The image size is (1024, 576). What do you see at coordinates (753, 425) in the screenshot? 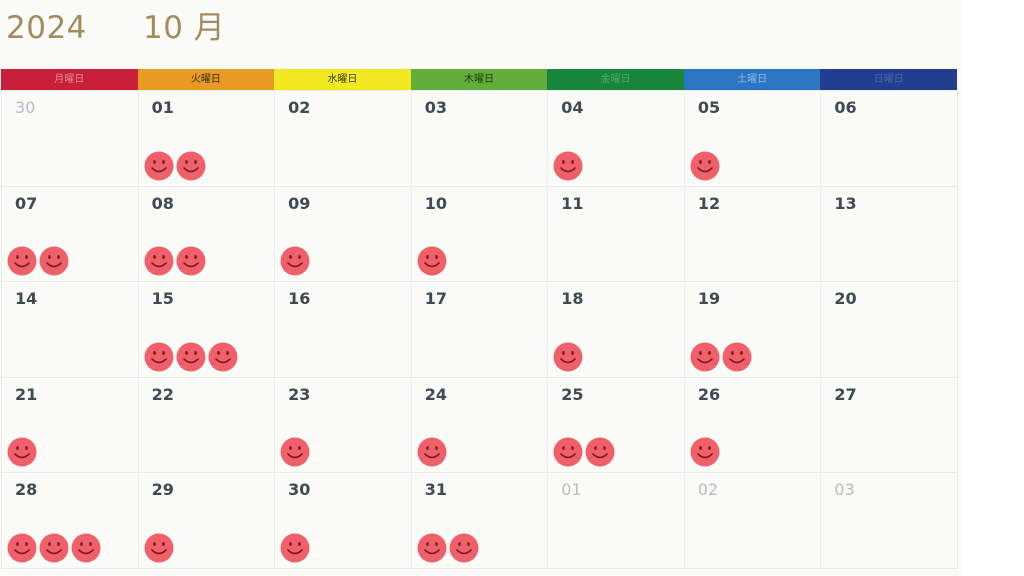
I see `calendar-day-cell: 26` at bounding box center [753, 425].